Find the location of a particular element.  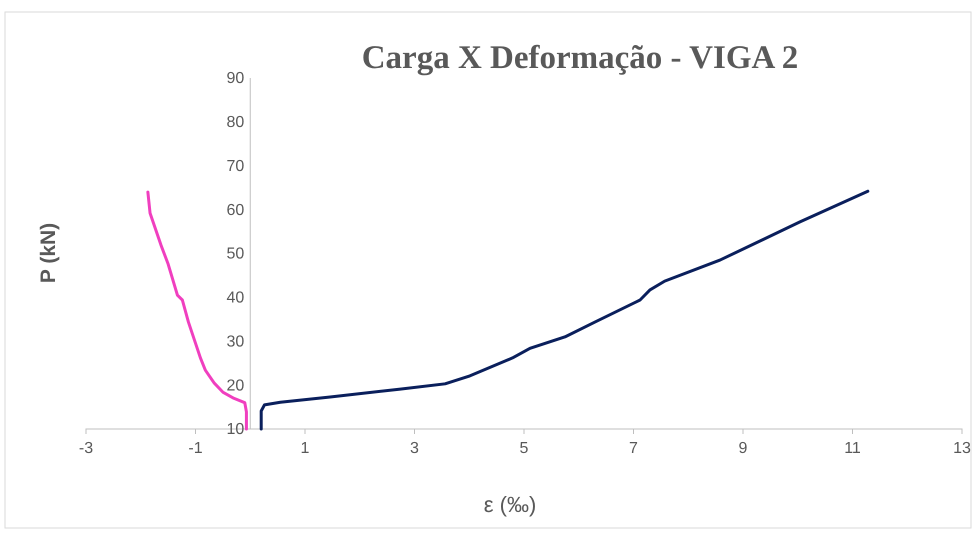

y-tick-label: 80 is located at coordinates (235, 122).